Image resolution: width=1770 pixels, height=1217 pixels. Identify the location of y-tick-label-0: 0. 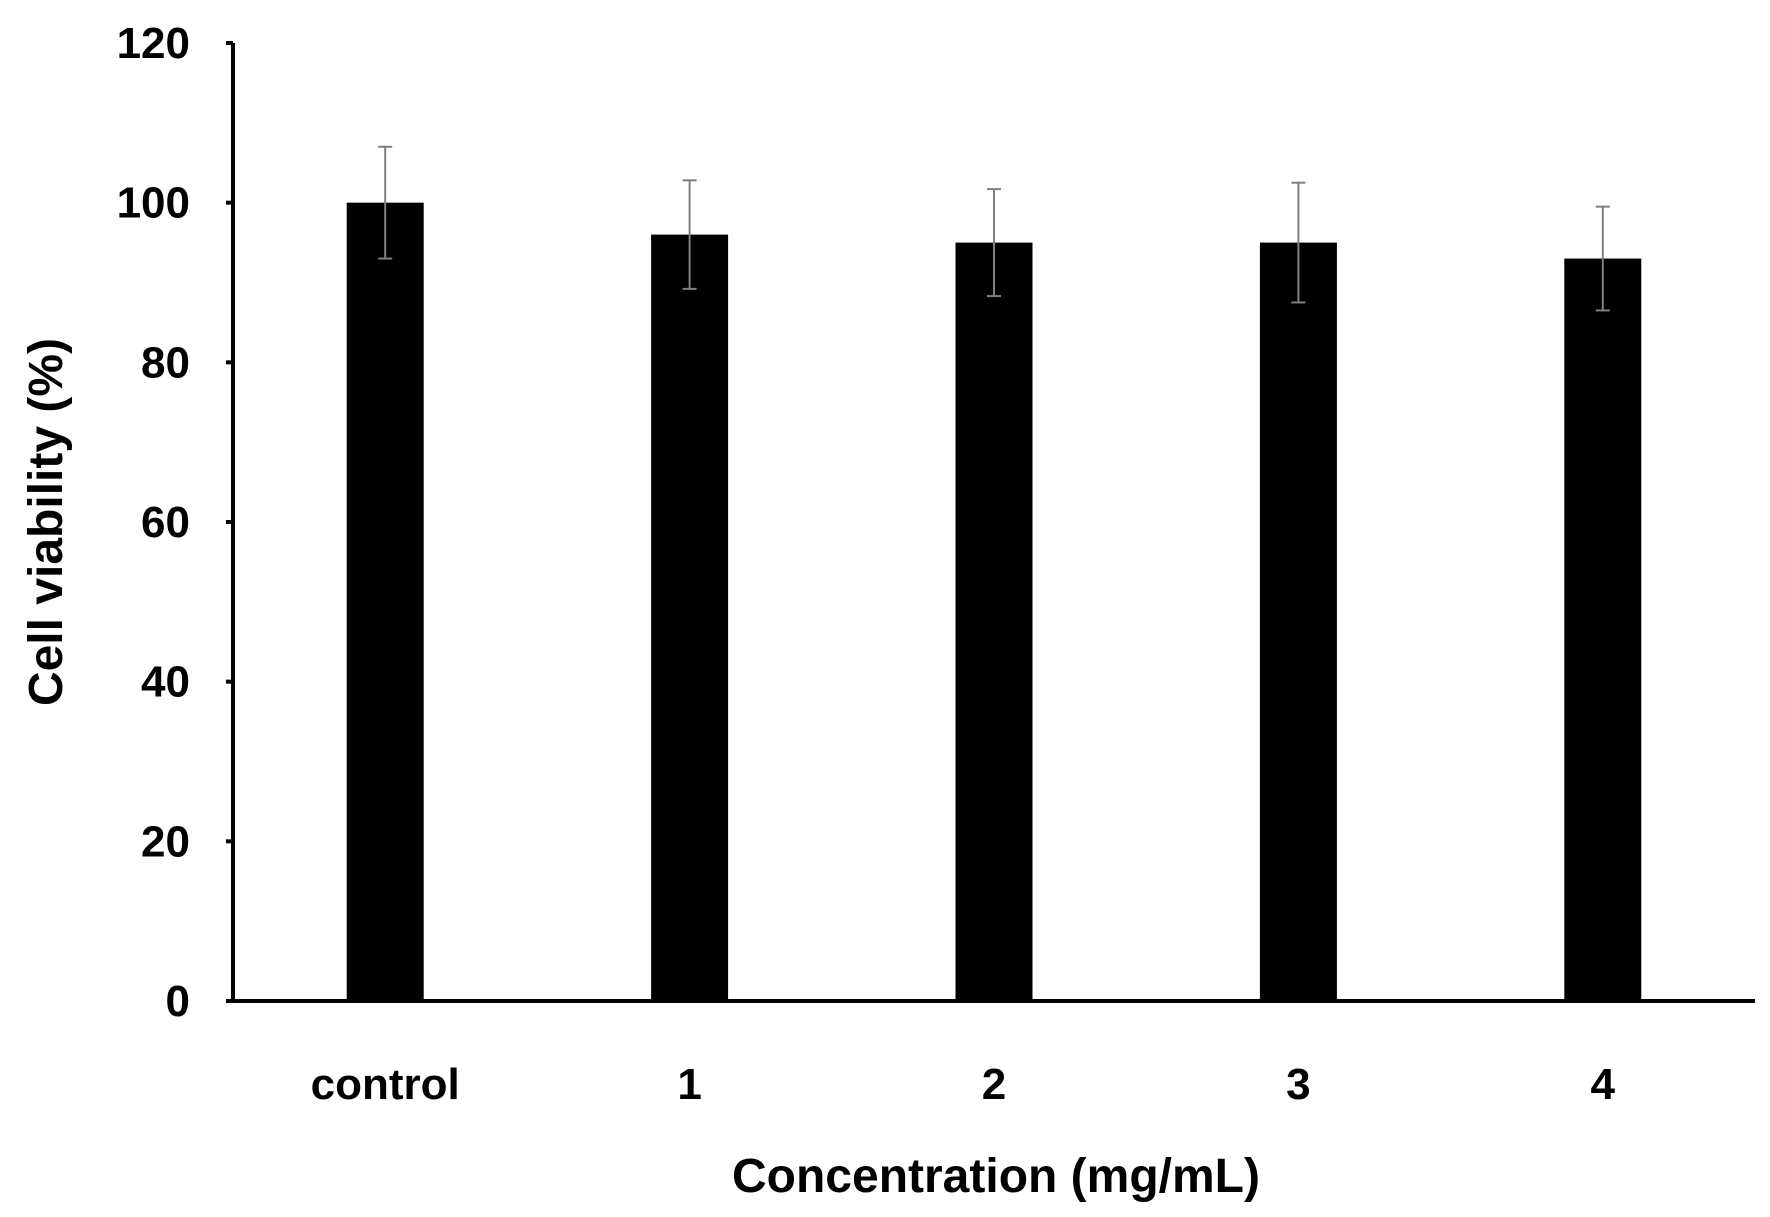
(178, 1001).